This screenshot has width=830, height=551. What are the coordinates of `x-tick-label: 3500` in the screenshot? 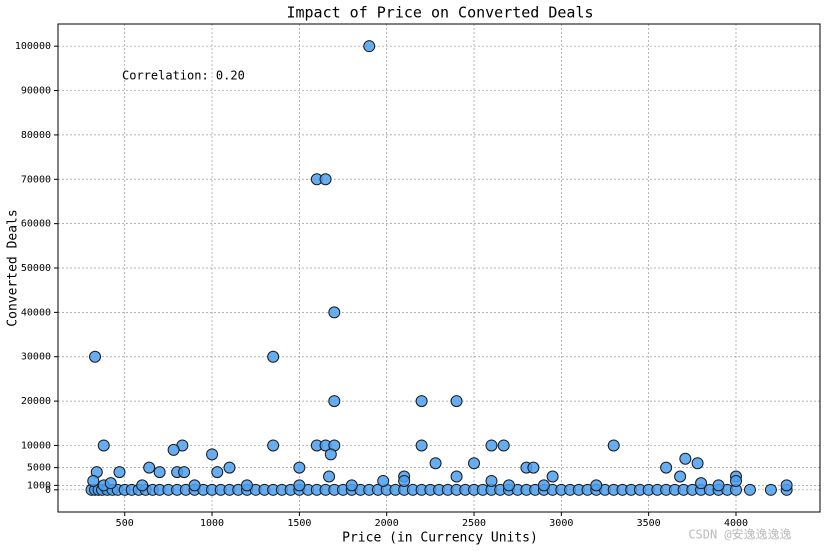 It's located at (649, 523).